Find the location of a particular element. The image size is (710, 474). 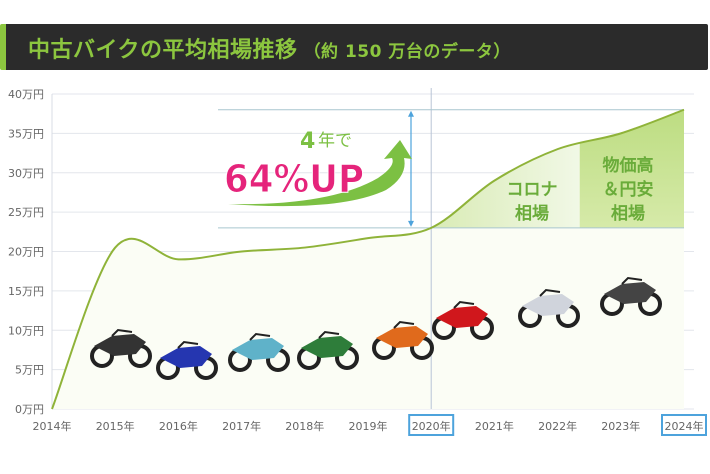

y-tick-label: 30万円 is located at coordinates (26, 173).